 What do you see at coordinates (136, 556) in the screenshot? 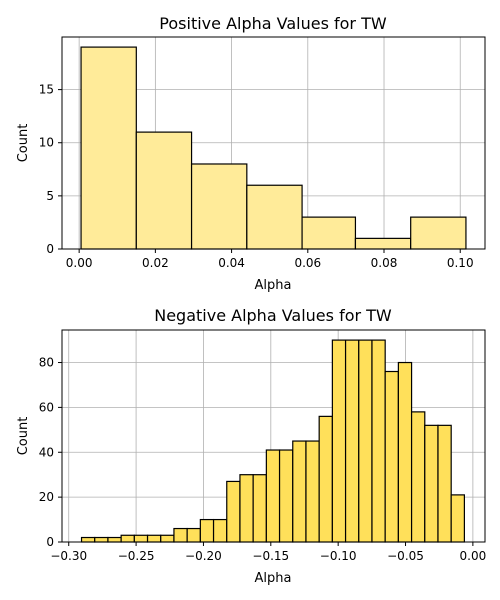
I see `x-tick-label: −0.25` at bounding box center [136, 556].